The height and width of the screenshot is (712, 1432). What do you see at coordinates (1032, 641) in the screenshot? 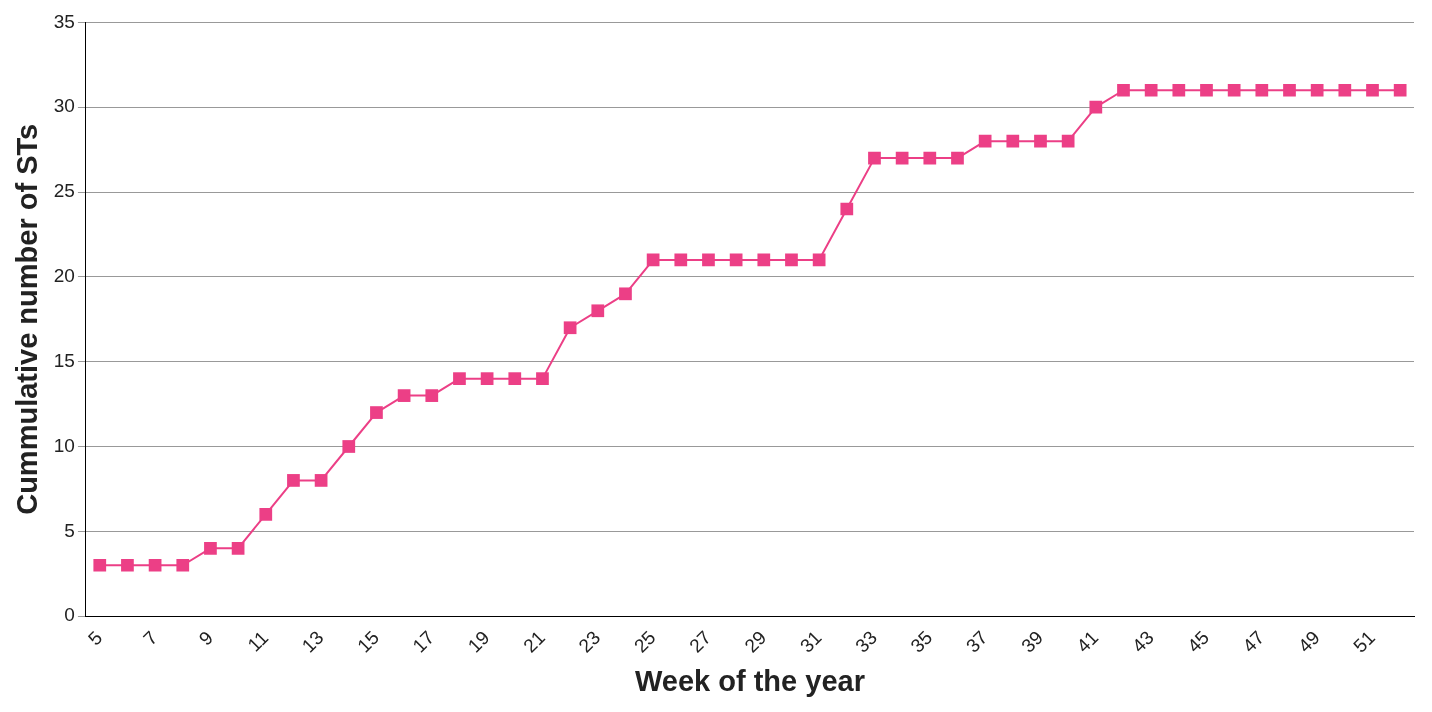
I see `x-tick-label: 39` at bounding box center [1032, 641].